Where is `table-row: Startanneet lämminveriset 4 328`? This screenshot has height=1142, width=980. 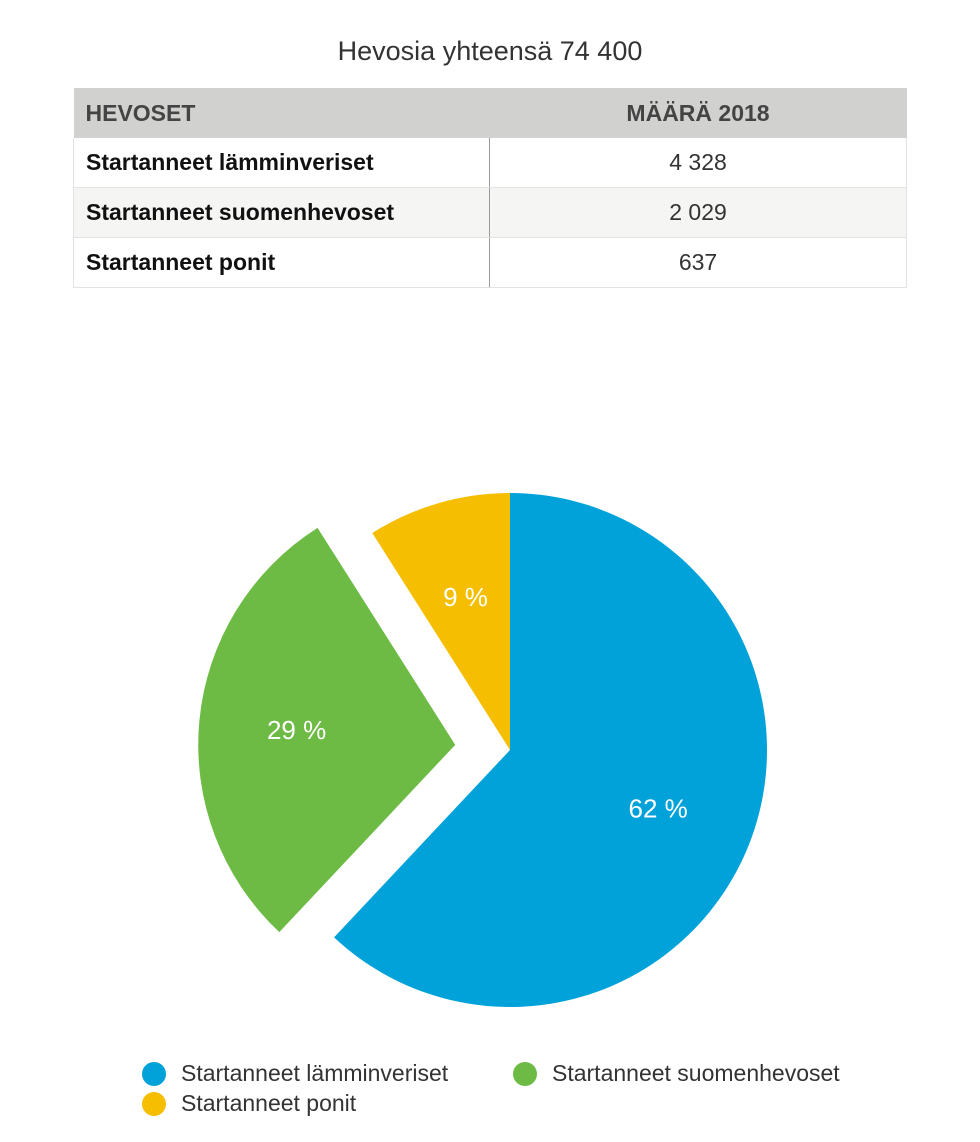 table-row: Startanneet lämminveriset 4 328 is located at coordinates (490, 163).